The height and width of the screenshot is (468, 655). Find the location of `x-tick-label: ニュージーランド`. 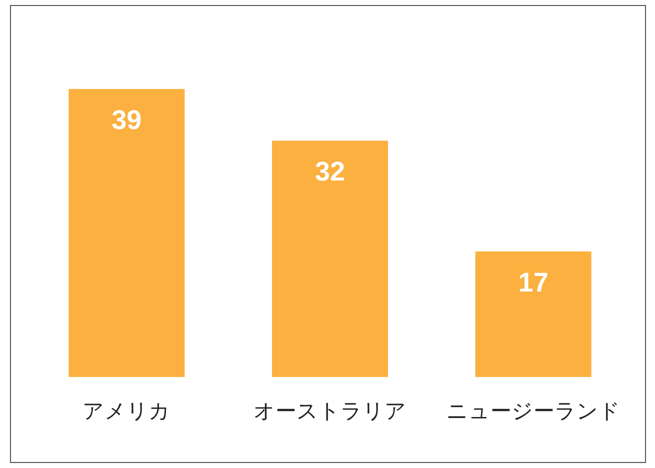

x-tick-label: ニュージーランド is located at coordinates (533, 411).